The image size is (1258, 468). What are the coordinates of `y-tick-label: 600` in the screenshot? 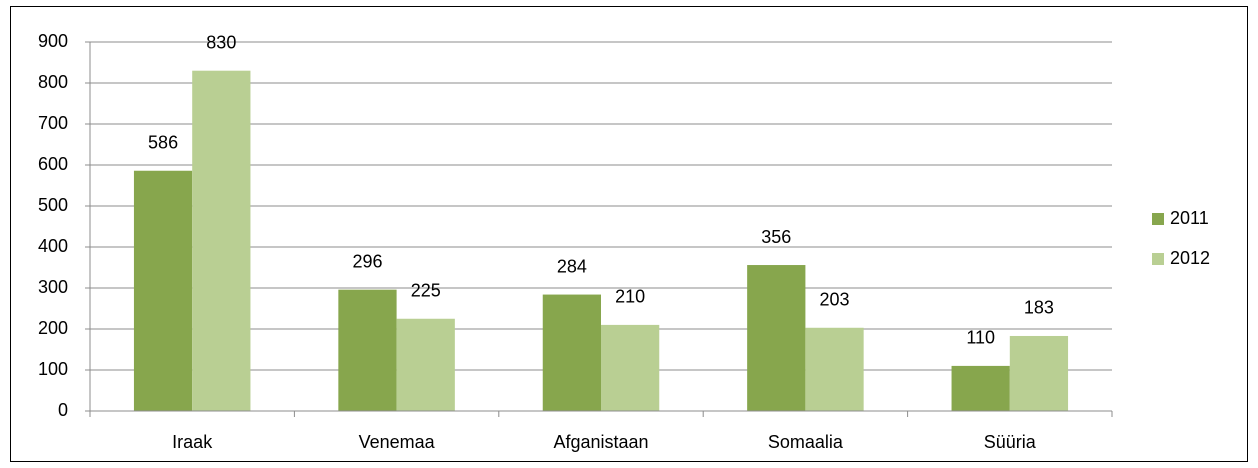 It's located at (53, 164).